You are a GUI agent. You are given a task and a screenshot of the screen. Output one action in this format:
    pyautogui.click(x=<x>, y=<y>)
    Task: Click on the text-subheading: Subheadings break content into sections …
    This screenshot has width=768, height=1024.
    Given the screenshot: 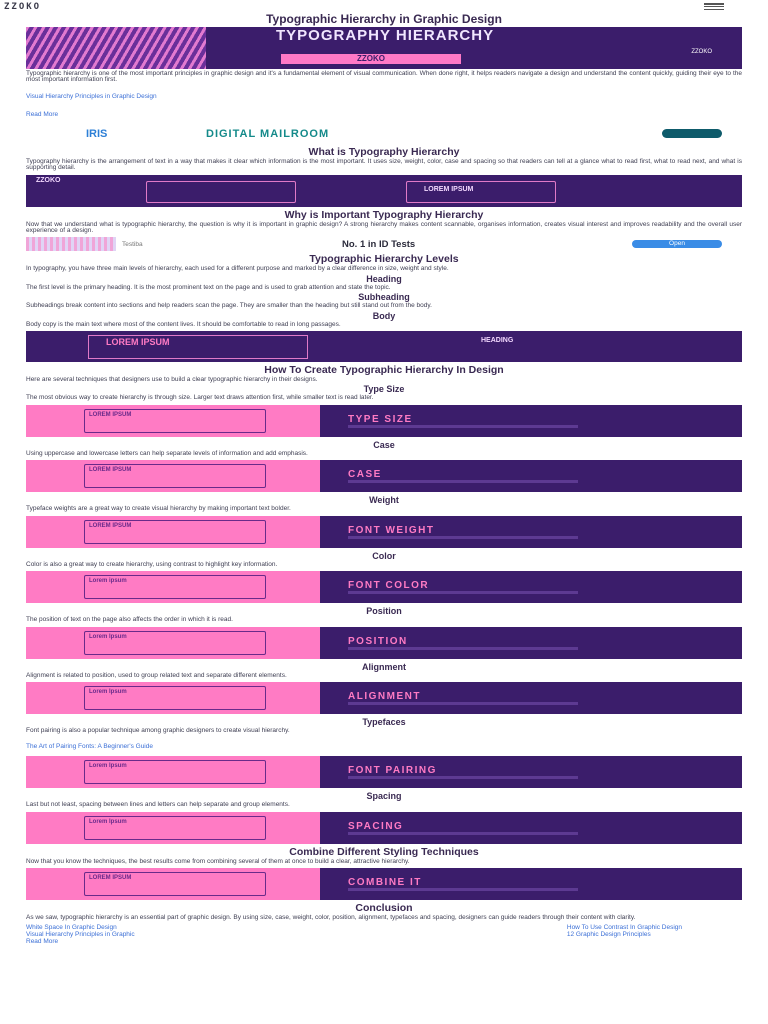 What is the action you would take?
    pyautogui.click(x=229, y=306)
    